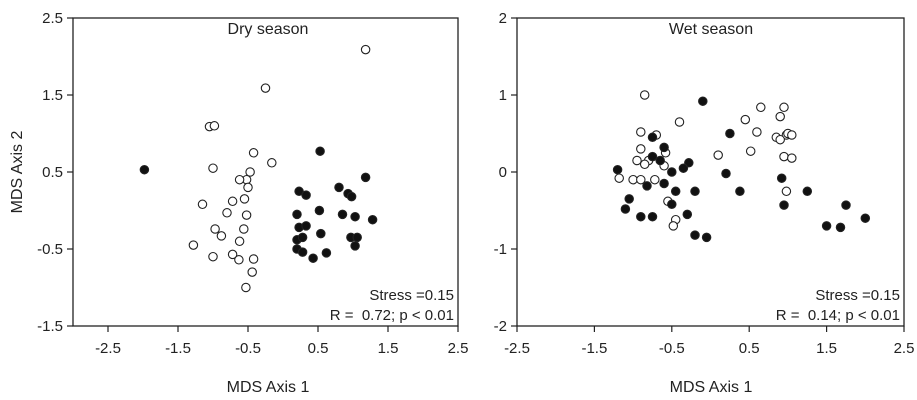  I want to click on dry-season-x-tick-label: 0.5, so click(318, 348).